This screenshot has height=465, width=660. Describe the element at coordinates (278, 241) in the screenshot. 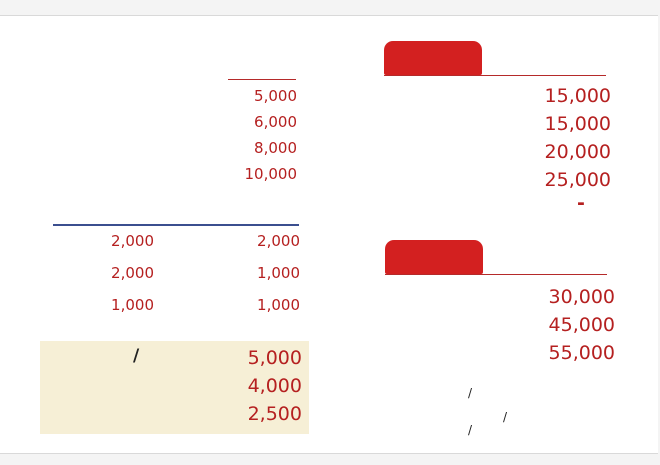

I see `middle-left-col2-value: 2,000` at that location.